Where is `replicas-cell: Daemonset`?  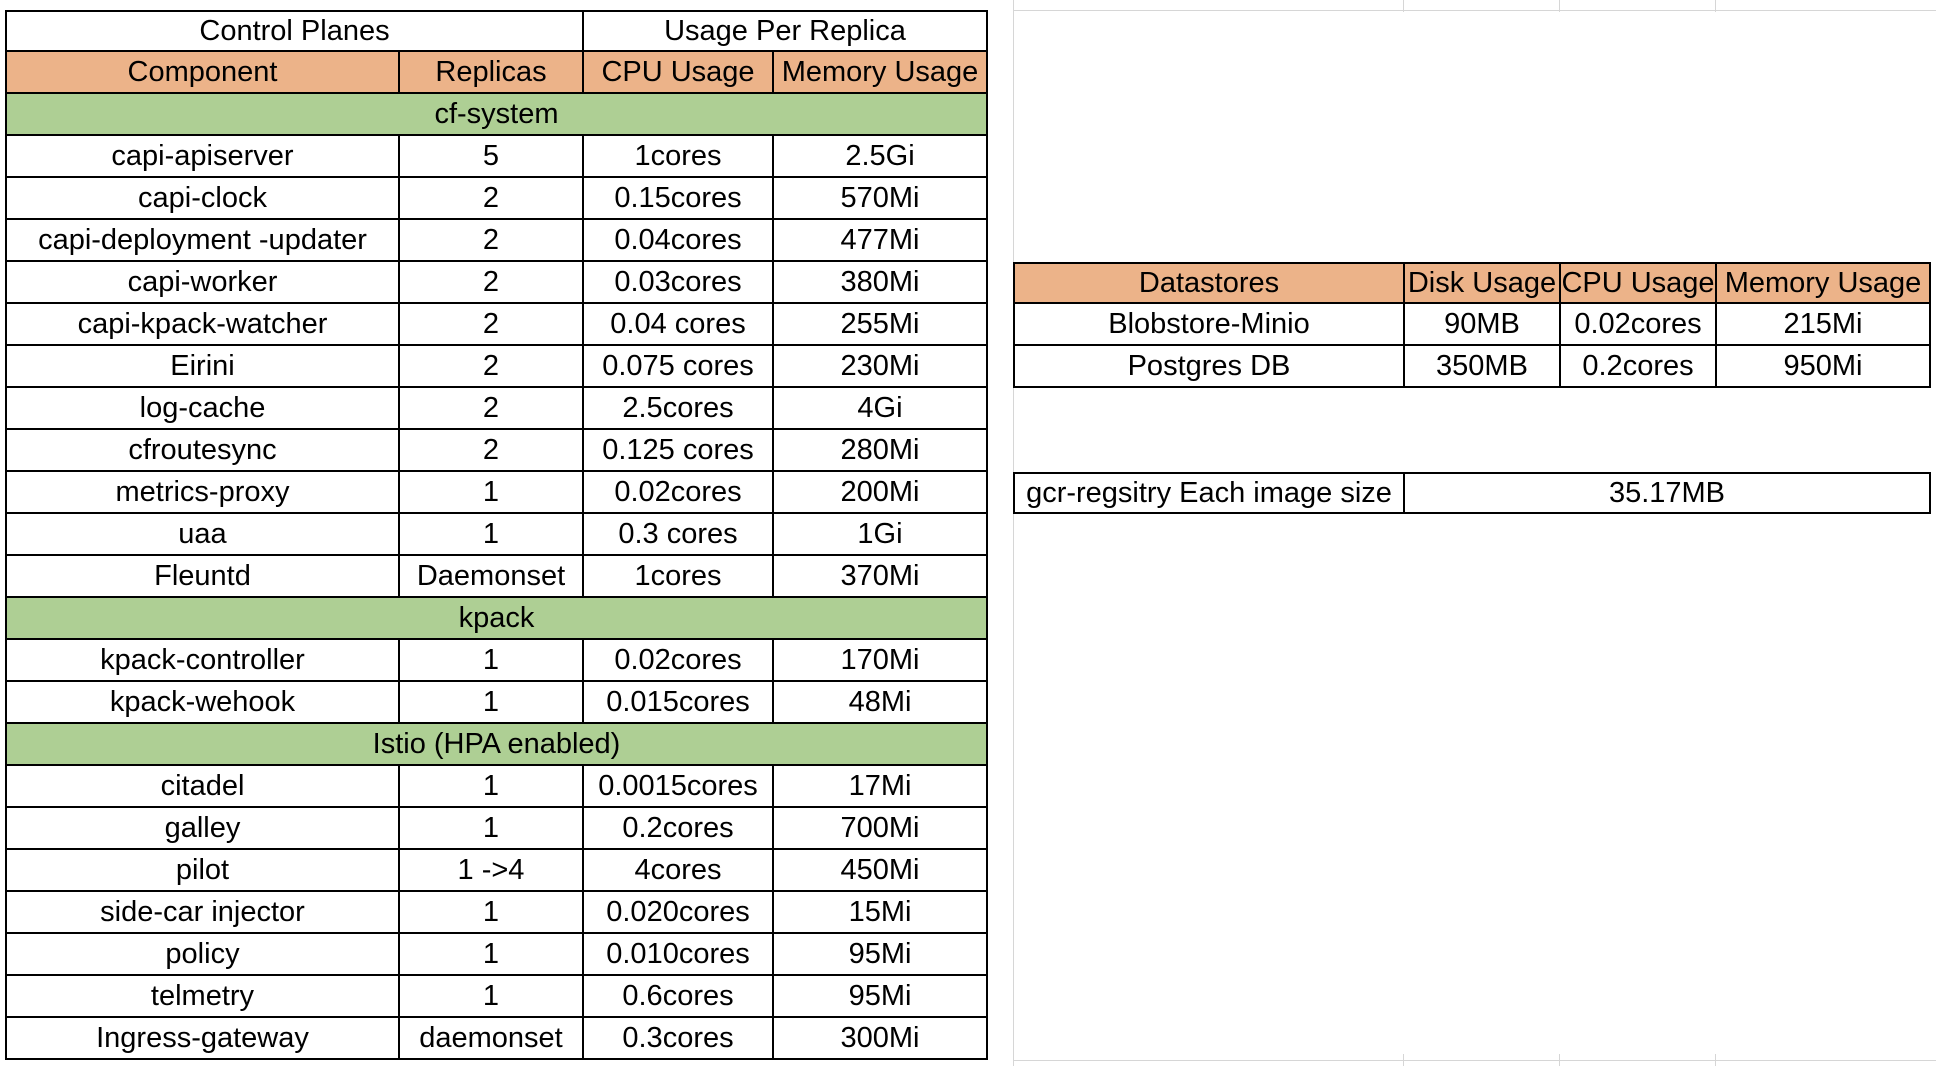
replicas-cell: Daemonset is located at coordinates (490, 577).